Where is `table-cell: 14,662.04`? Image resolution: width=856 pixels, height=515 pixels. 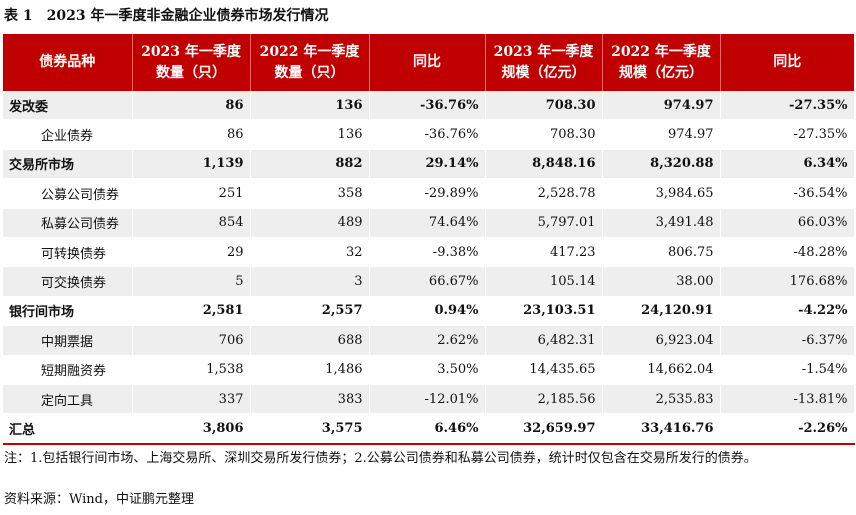 table-cell: 14,662.04 is located at coordinates (661, 370).